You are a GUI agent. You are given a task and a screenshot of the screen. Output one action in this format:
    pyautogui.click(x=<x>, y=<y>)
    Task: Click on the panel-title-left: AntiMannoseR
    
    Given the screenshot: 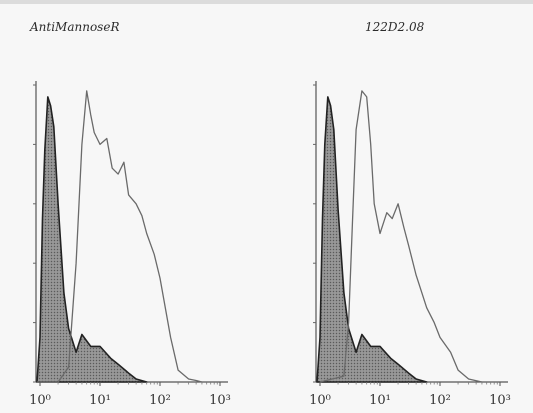 What is the action you would take?
    pyautogui.click(x=75, y=27)
    